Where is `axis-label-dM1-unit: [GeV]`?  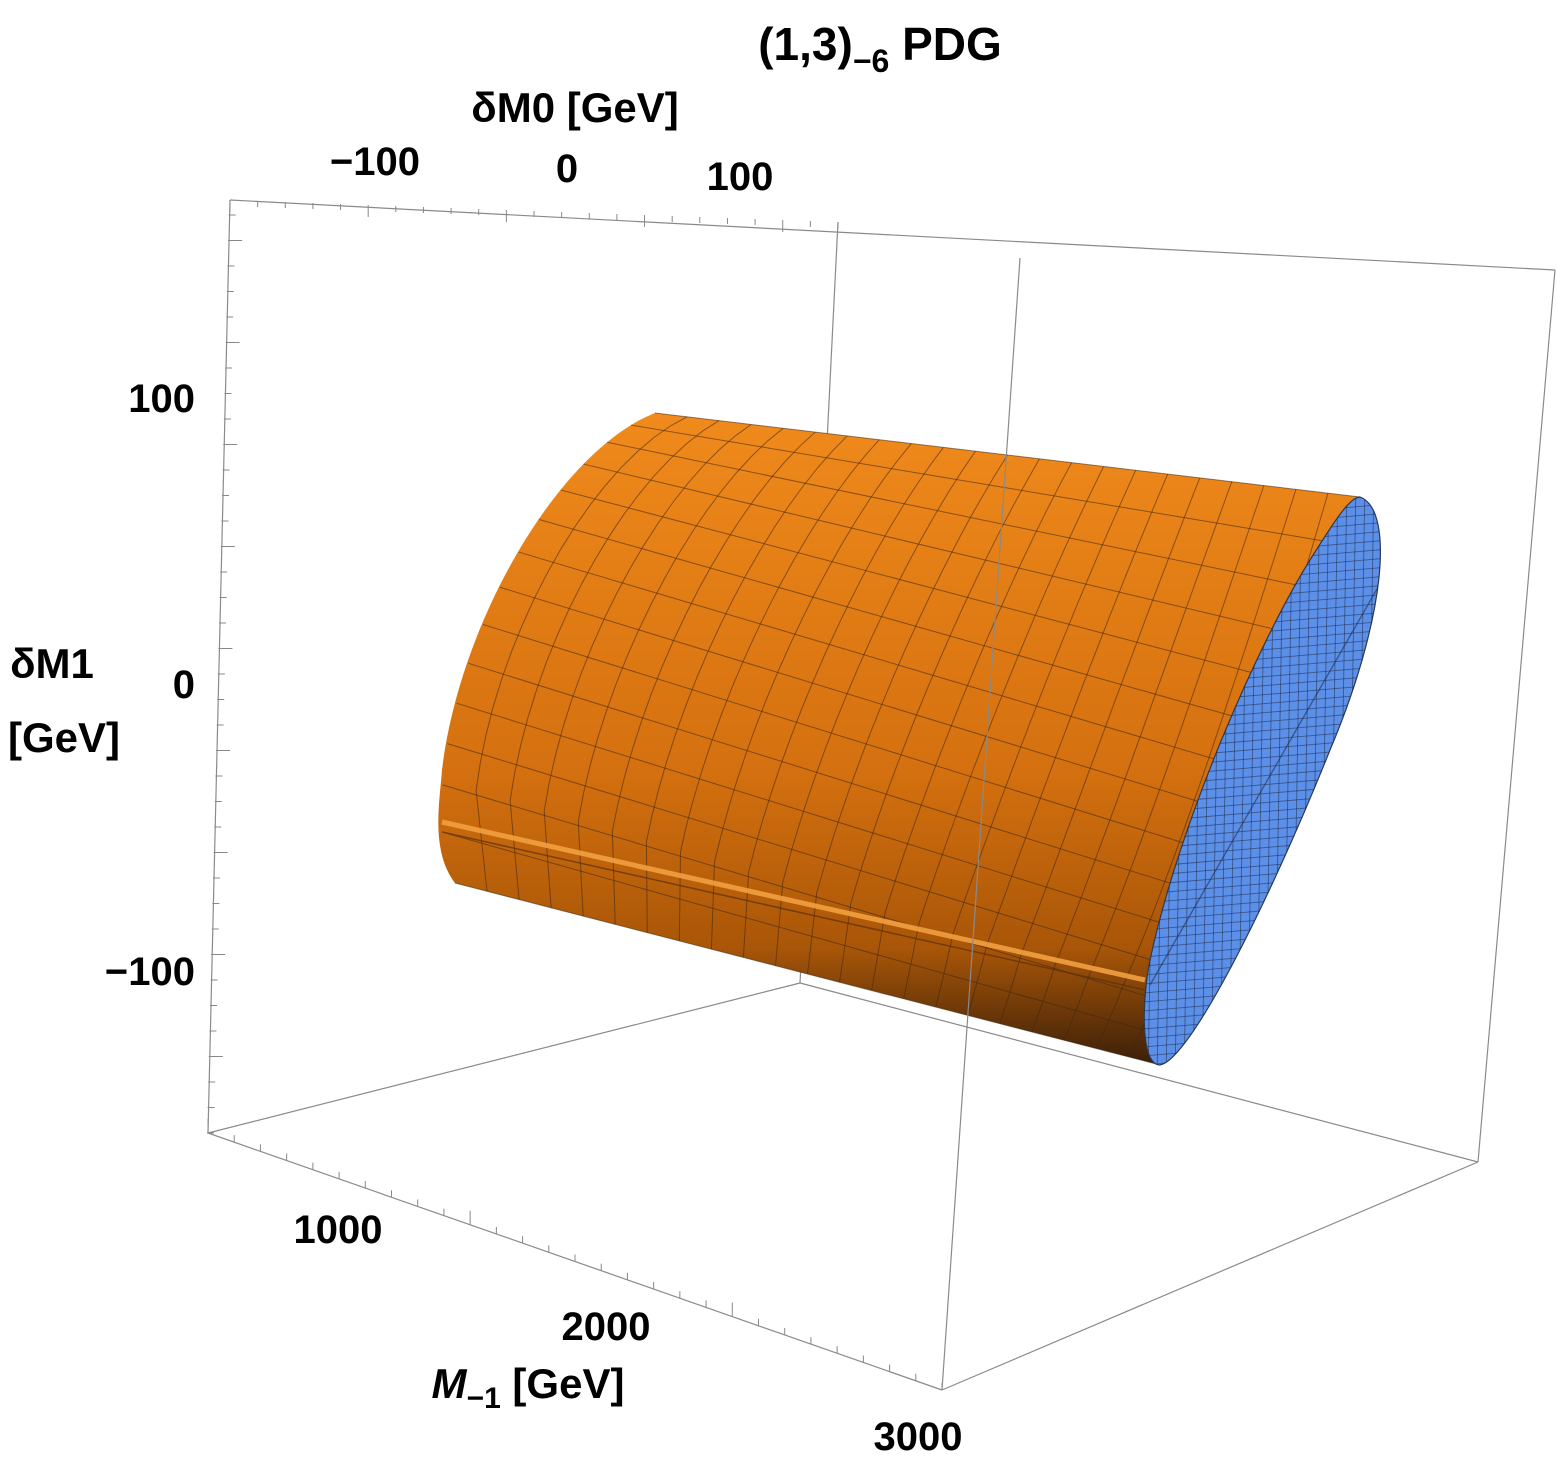 axis-label-dM1-unit: [GeV] is located at coordinates (64, 737).